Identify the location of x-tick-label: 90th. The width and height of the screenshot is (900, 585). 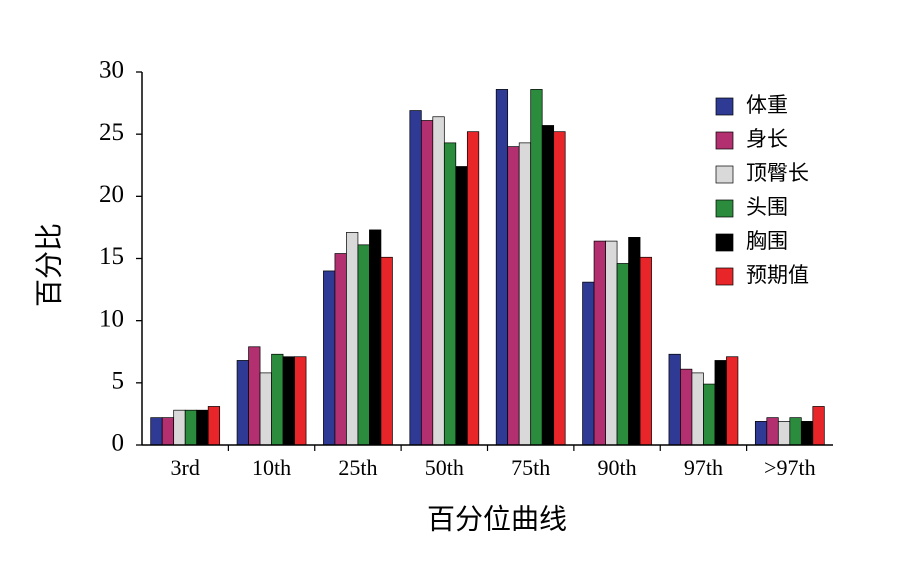
(617, 467).